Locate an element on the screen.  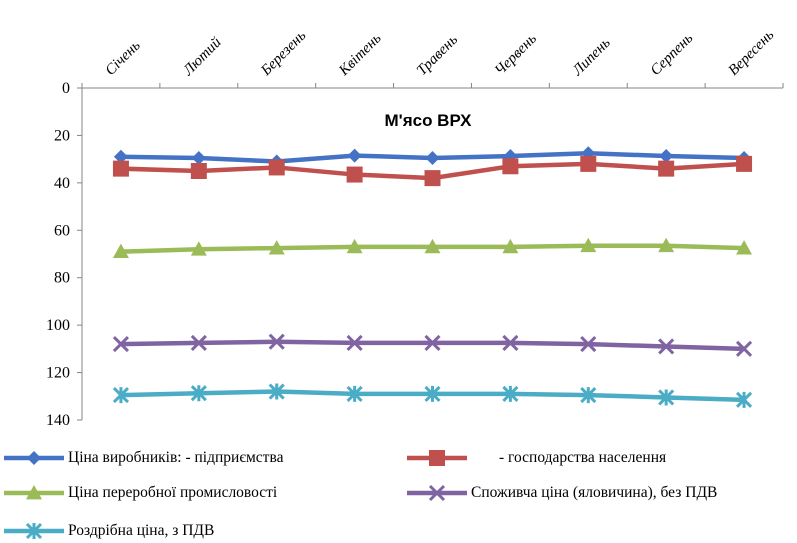
chart-title: М'ясо ВРХ is located at coordinates (429, 120).